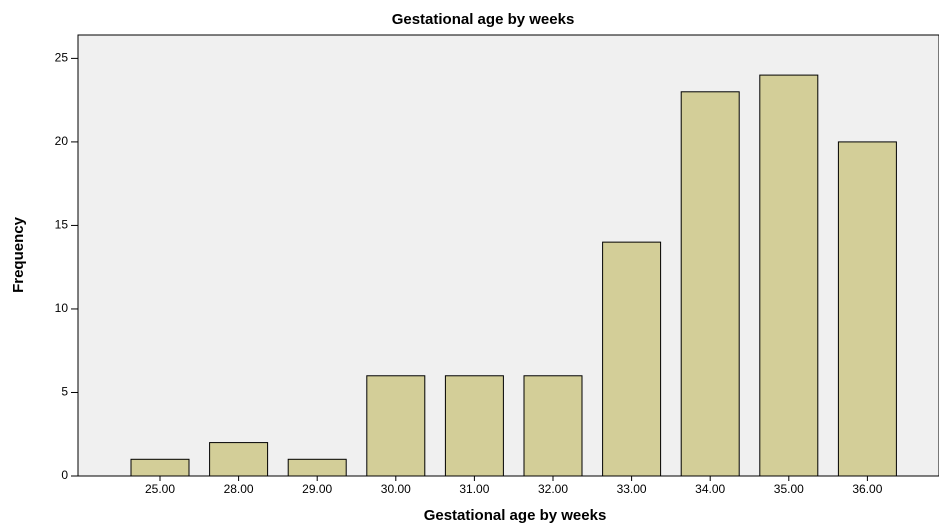  Describe the element at coordinates (64, 392) in the screenshot. I see `y-tick-label: 5` at that location.